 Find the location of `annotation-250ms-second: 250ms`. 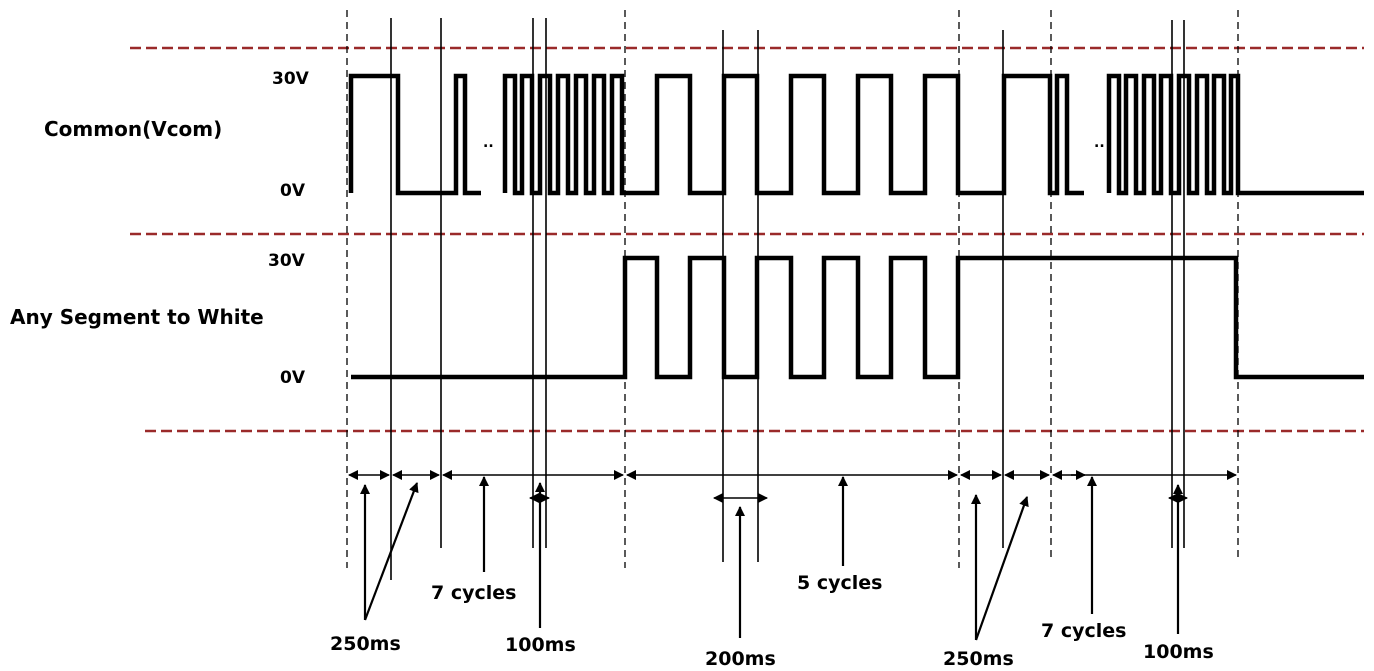

annotation-250ms-second: 250ms is located at coordinates (978, 659).